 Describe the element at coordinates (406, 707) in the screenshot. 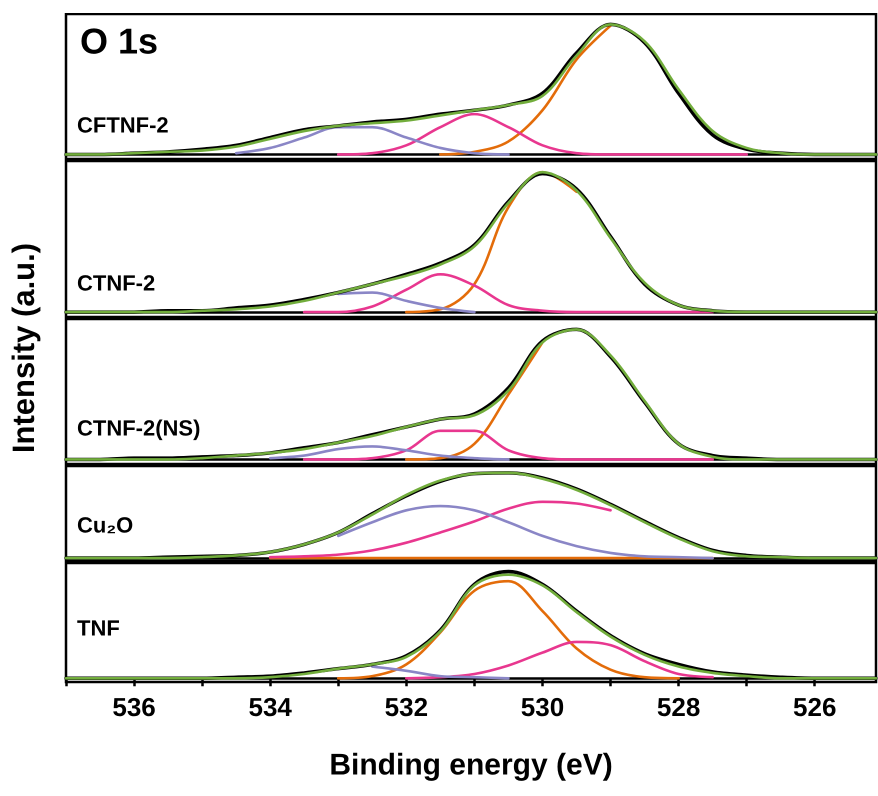

I see `x-tick-label: 532` at that location.